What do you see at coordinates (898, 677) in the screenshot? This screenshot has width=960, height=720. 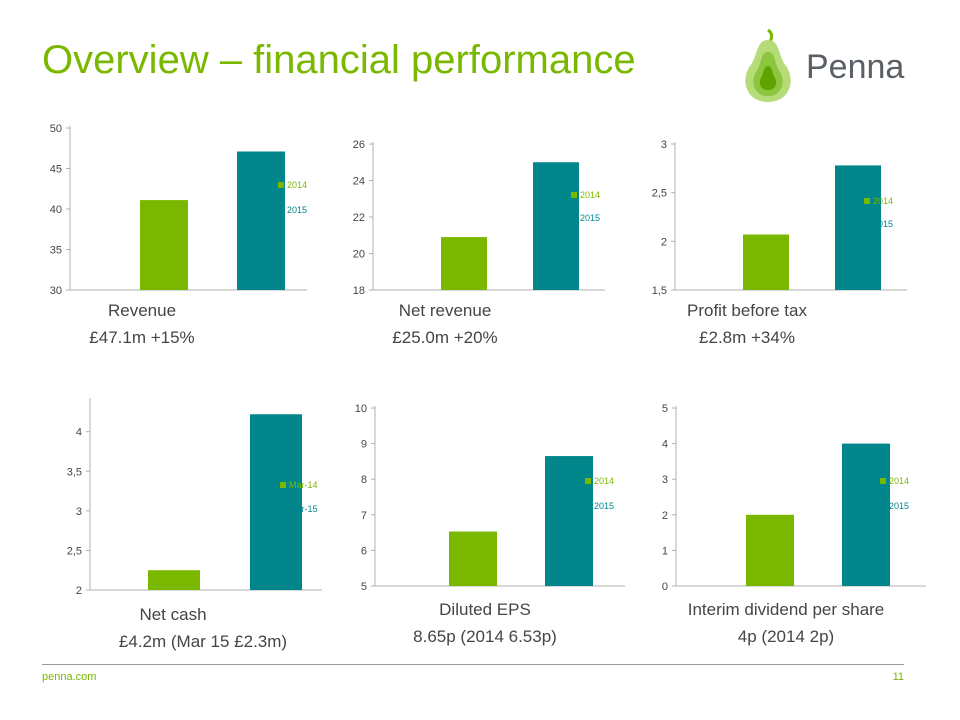 I see `page-number: 11` at bounding box center [898, 677].